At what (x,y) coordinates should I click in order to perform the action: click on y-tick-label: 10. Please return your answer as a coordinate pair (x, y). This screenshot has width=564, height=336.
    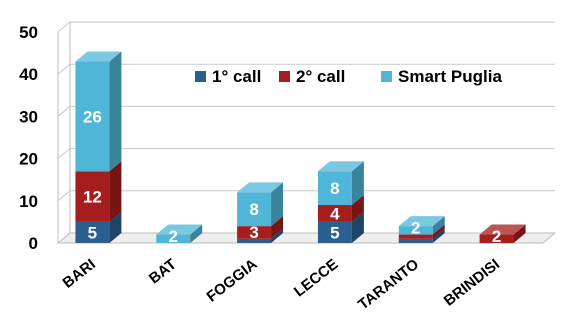
    Looking at the image, I should click on (28, 201).